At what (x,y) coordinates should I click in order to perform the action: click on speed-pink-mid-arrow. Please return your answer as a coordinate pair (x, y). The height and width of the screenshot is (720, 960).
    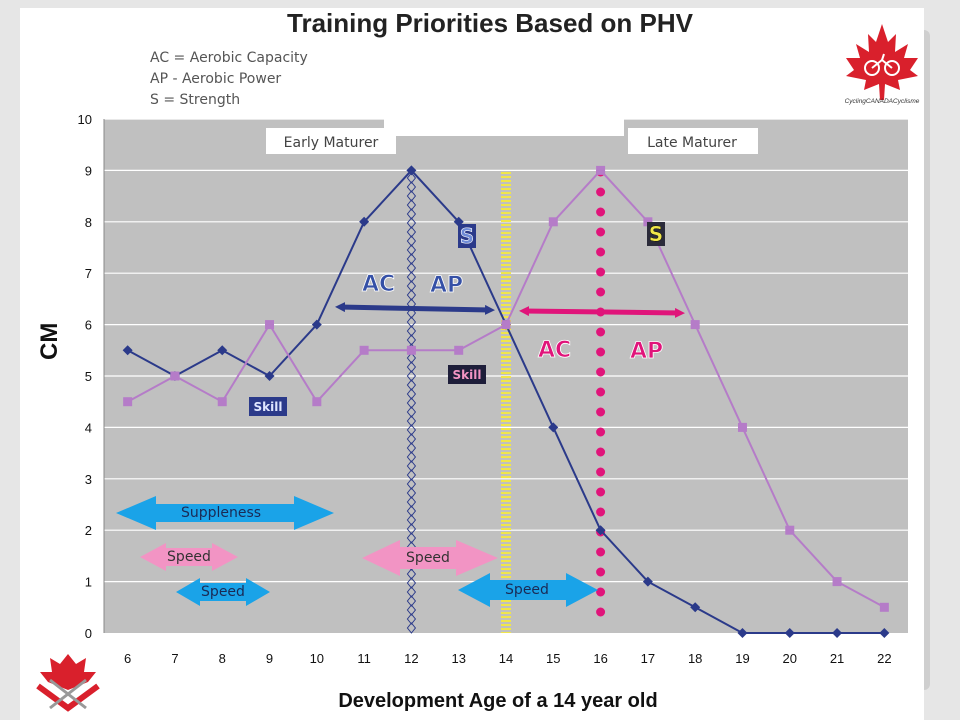
    Looking at the image, I should click on (430, 558).